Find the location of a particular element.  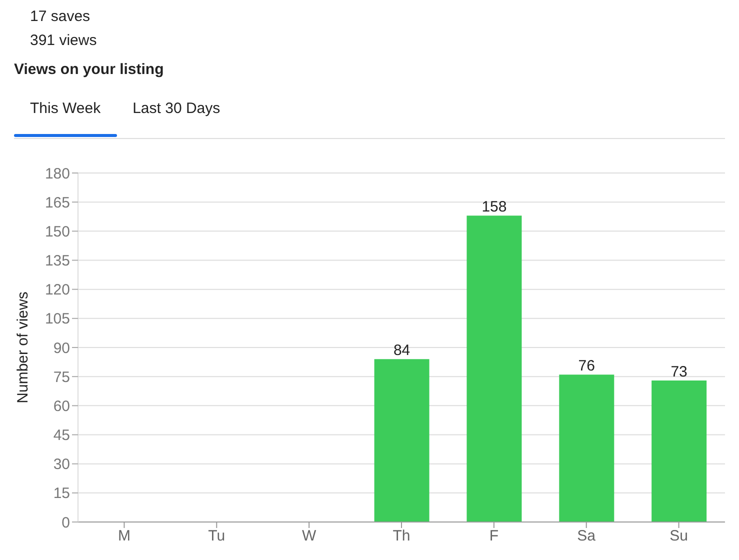

y-tick-label: 90 is located at coordinates (61, 348).